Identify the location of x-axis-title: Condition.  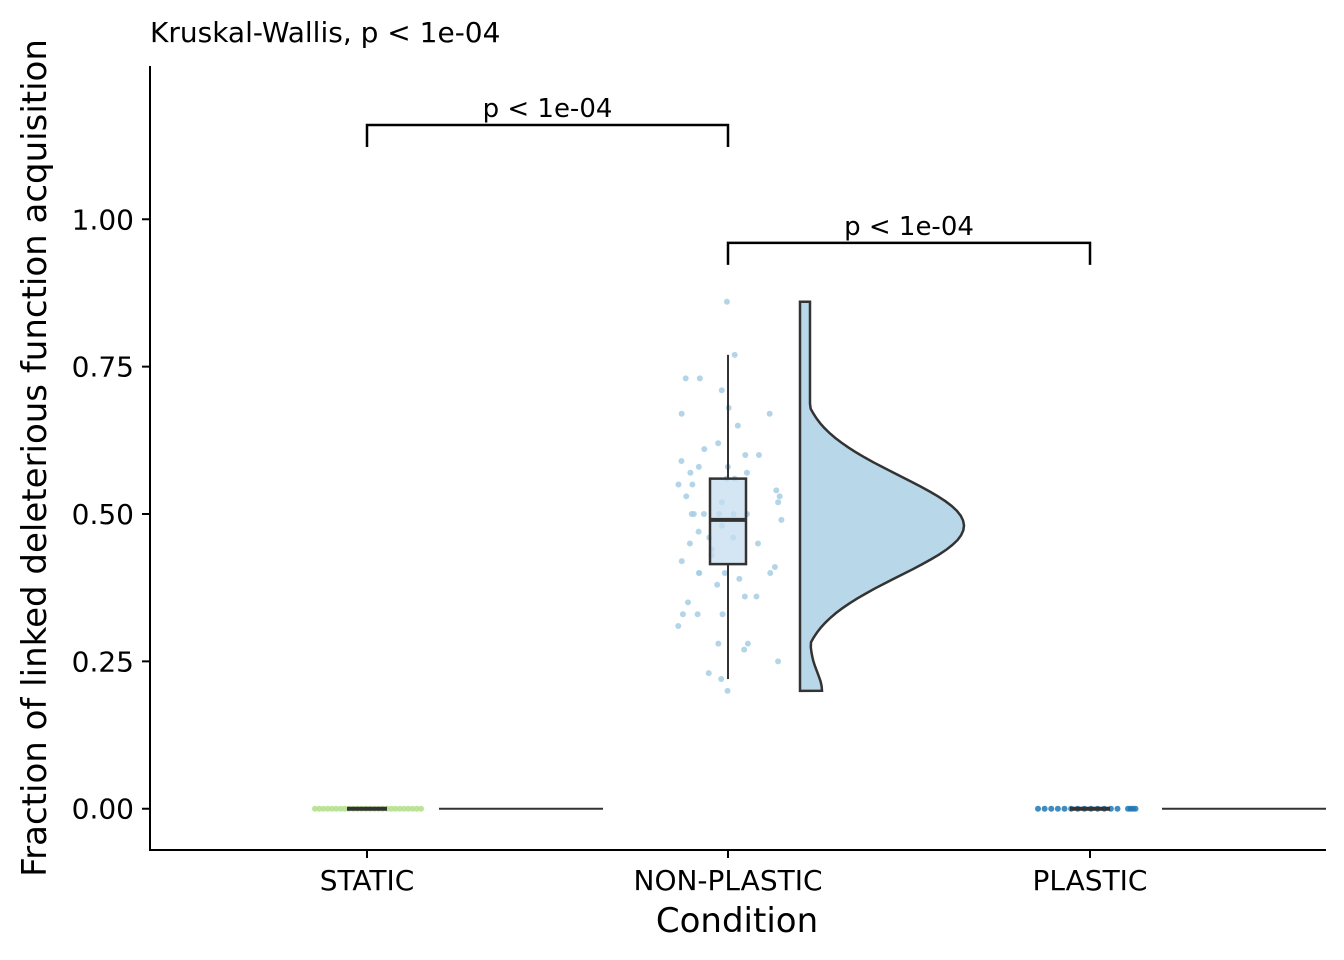
(737, 921).